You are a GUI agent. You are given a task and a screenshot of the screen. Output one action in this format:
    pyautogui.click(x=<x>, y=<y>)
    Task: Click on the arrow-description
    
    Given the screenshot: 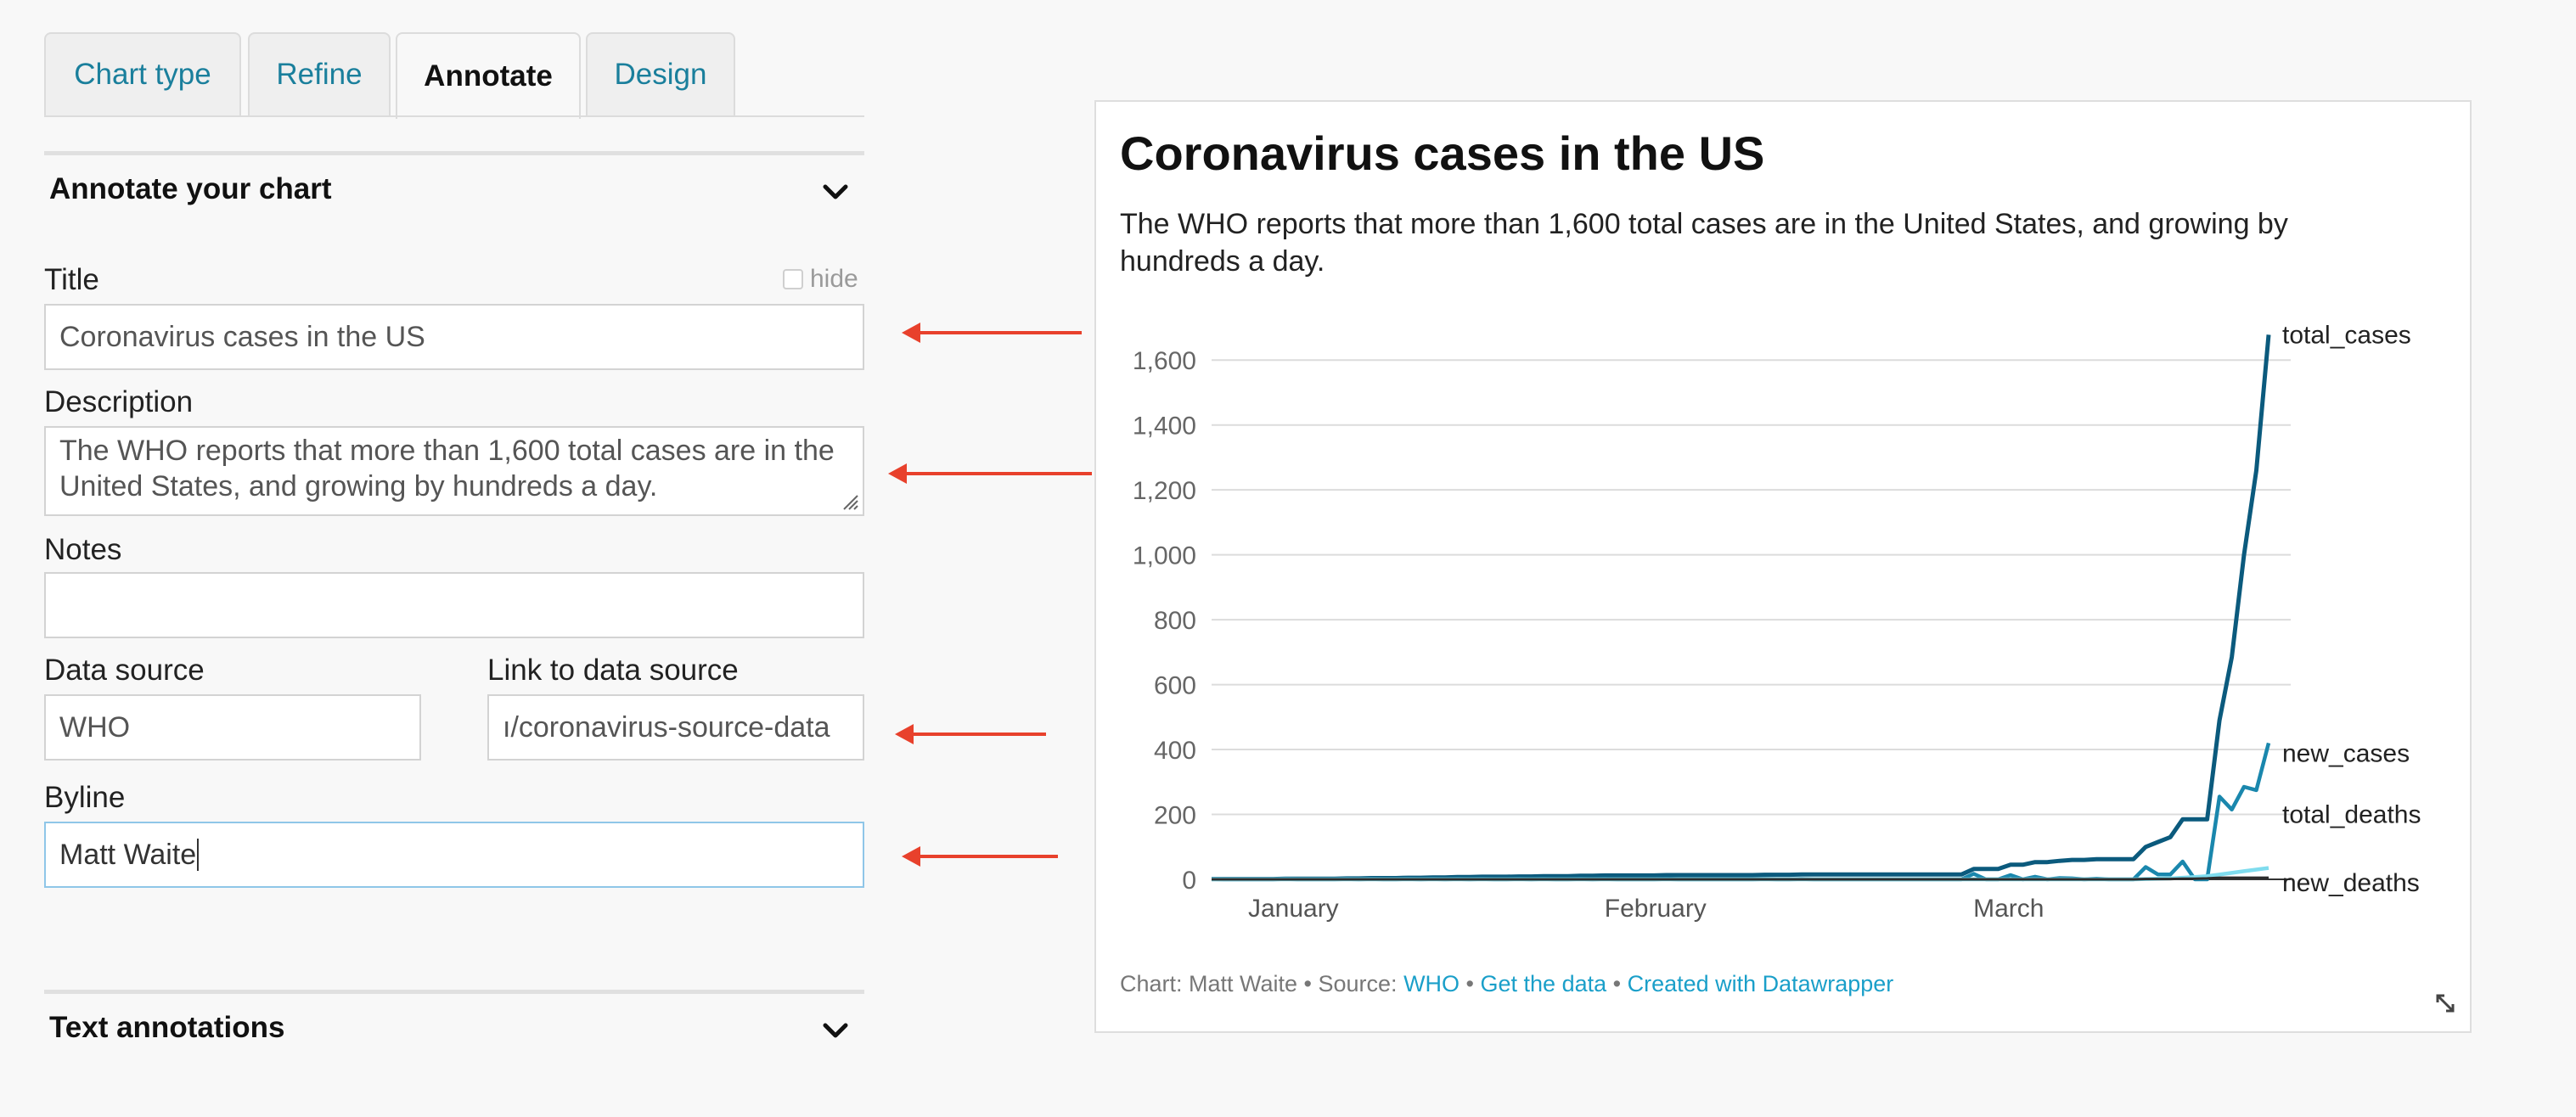 What is the action you would take?
    pyautogui.click(x=990, y=473)
    